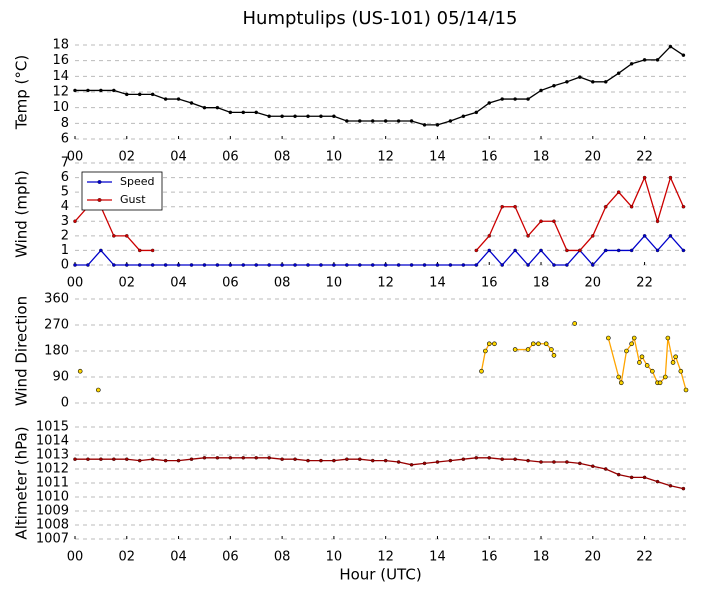 The height and width of the screenshot is (594, 705). I want to click on x-tick-label: 10, so click(334, 557).